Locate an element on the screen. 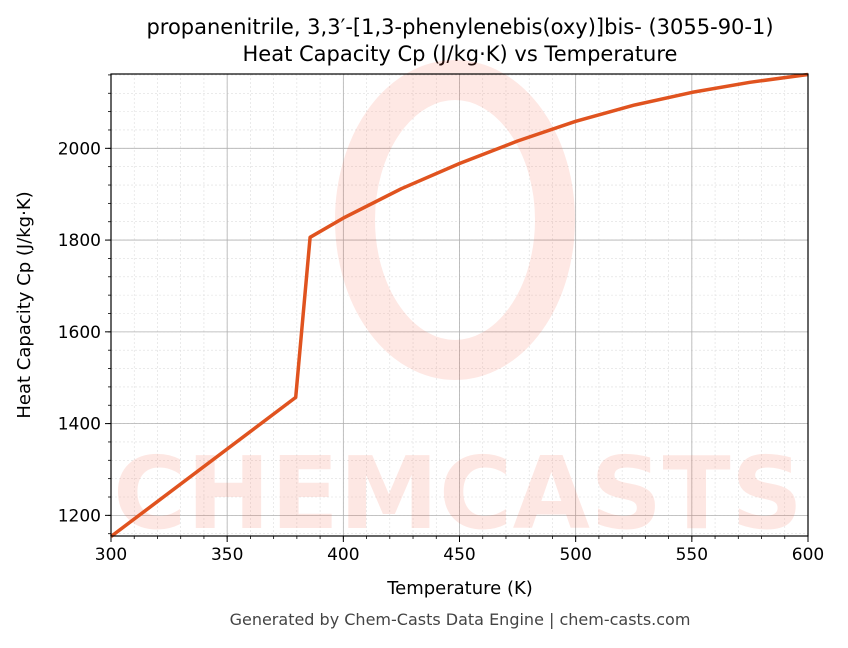 This screenshot has height=648, width=848. x-tick-label: 300 is located at coordinates (111, 555).